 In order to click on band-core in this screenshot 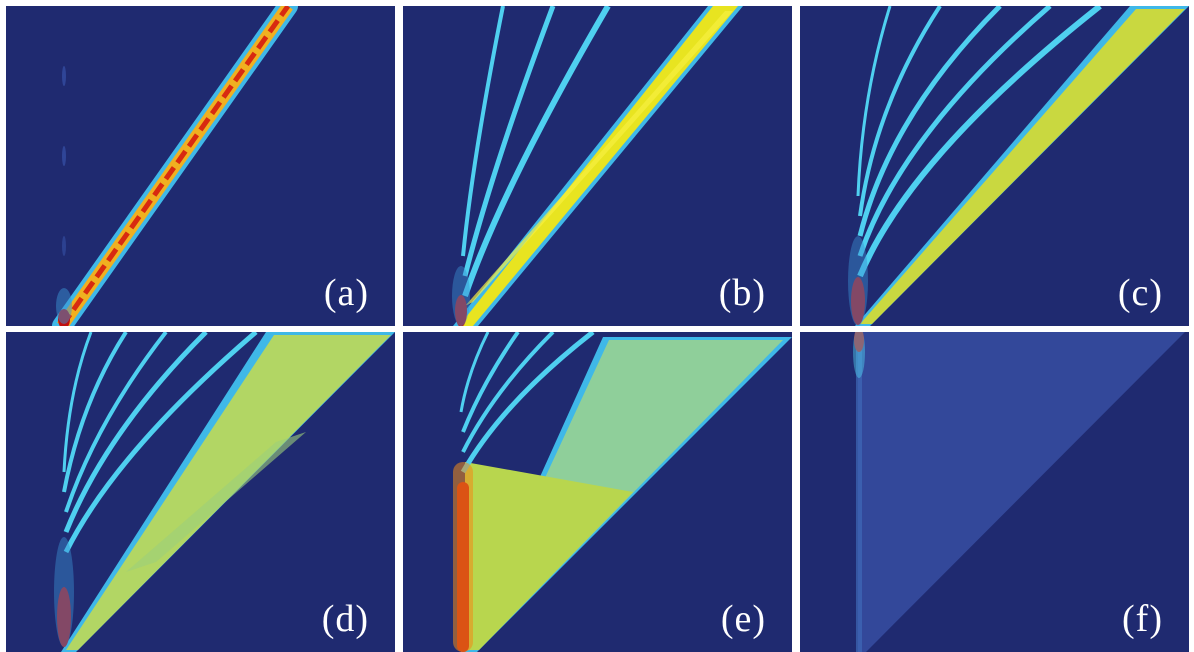, I will do `click(599, 158)`.